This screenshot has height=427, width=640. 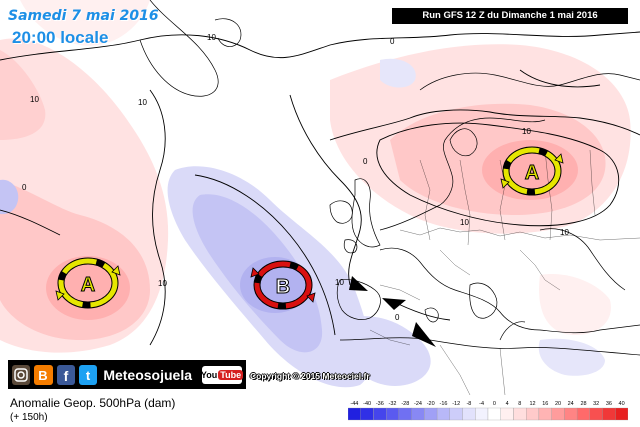 What do you see at coordinates (596, 404) in the screenshot?
I see `scale-tick-label: 32` at bounding box center [596, 404].